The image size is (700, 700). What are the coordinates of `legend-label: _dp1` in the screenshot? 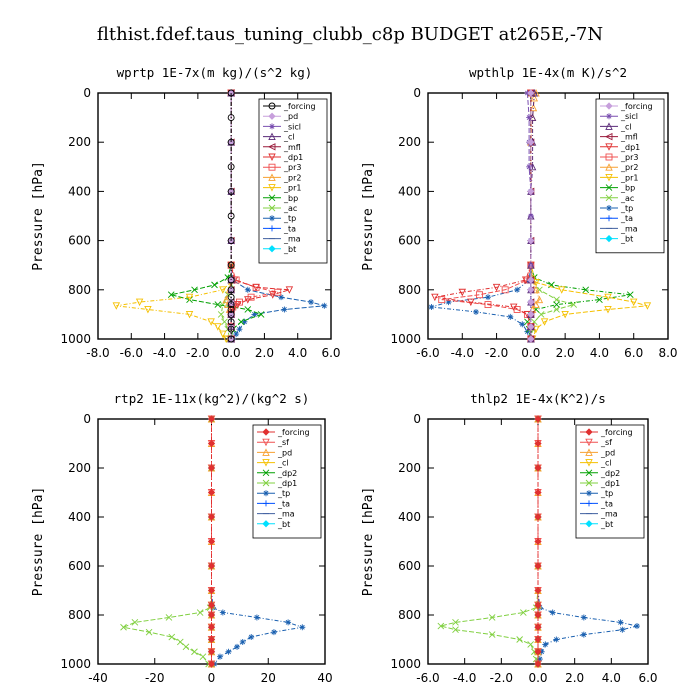 It's located at (293, 157).